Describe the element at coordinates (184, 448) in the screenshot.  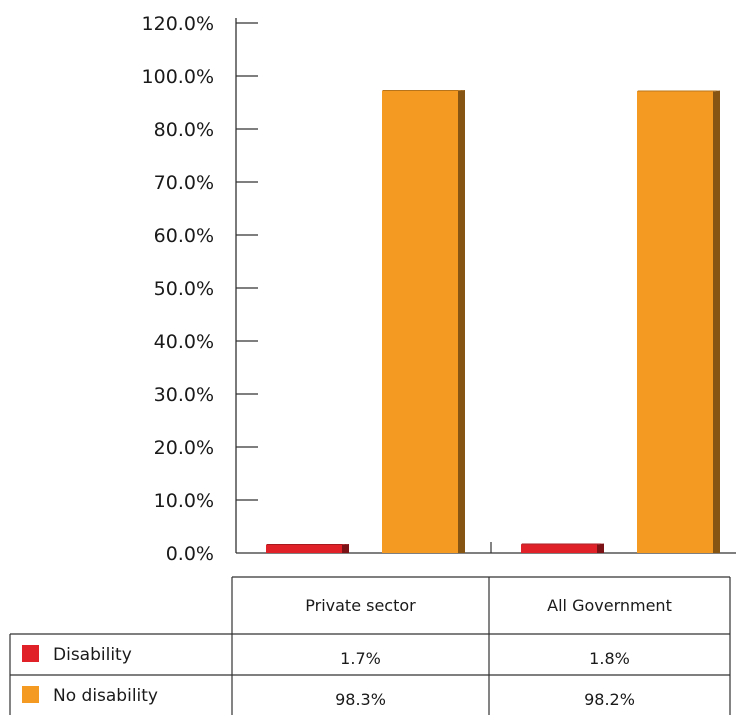
I see `y-tick-label: 20.0%` at that location.